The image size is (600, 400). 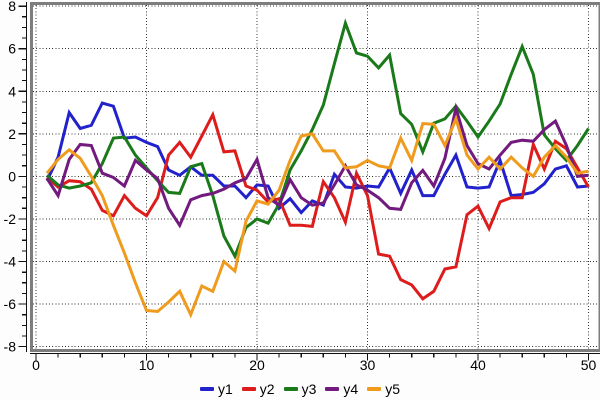 What do you see at coordinates (12, 176) in the screenshot?
I see `y-tick-label-0: 0` at bounding box center [12, 176].